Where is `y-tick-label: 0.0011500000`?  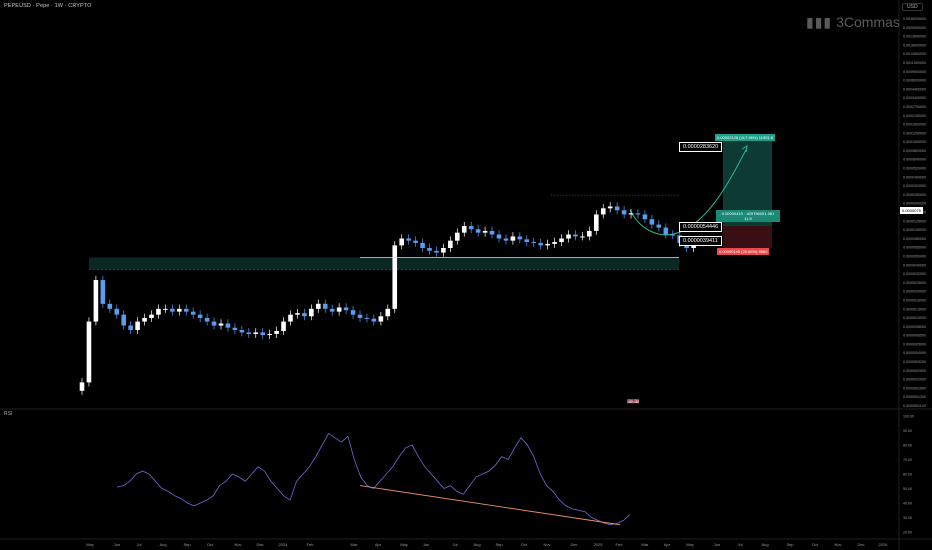 y-tick-label: 0.0011500000 is located at coordinates (914, 63).